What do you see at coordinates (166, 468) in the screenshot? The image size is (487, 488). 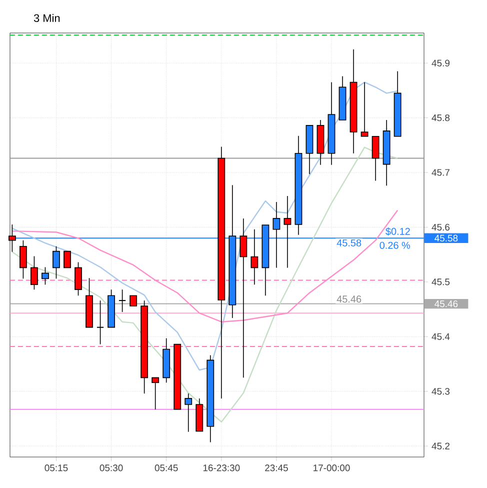 I see `x-tick-label: 05:45` at bounding box center [166, 468].